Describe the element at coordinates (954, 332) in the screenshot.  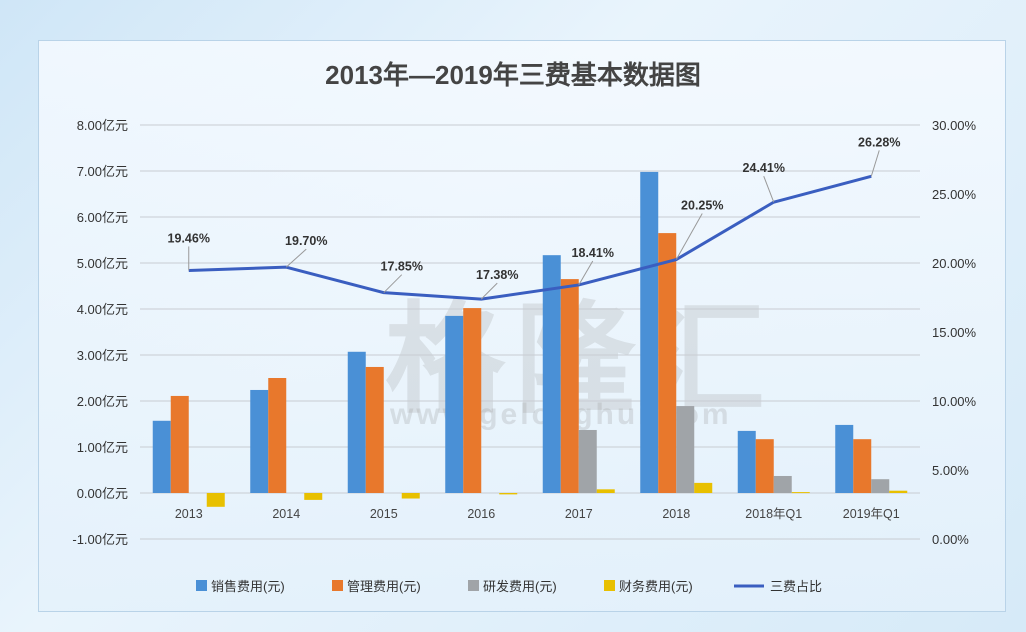
I see `right-tick-label: 15.00%` at that location.